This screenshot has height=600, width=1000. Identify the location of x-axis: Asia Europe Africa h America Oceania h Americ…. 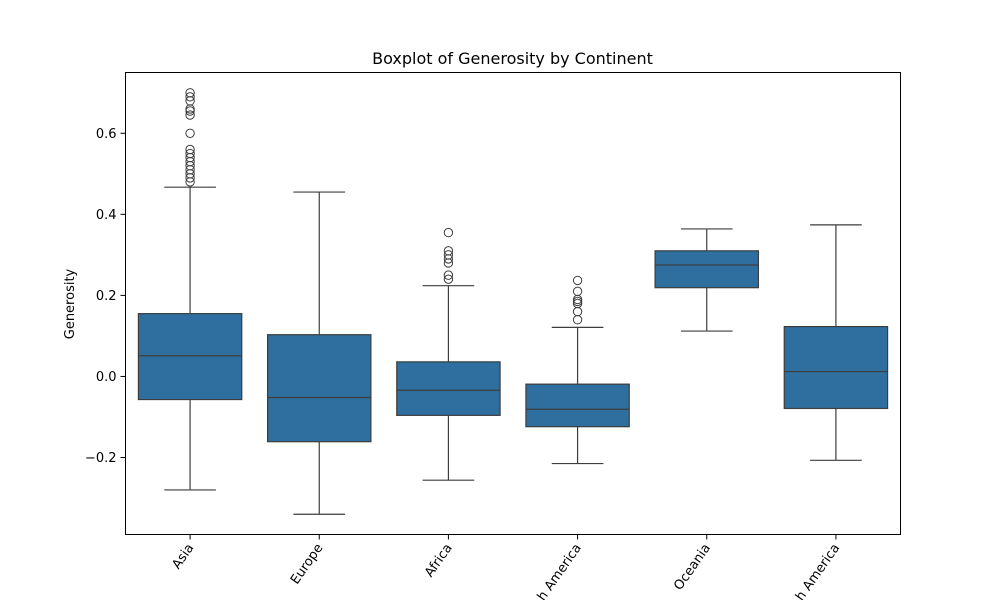
(506, 567).